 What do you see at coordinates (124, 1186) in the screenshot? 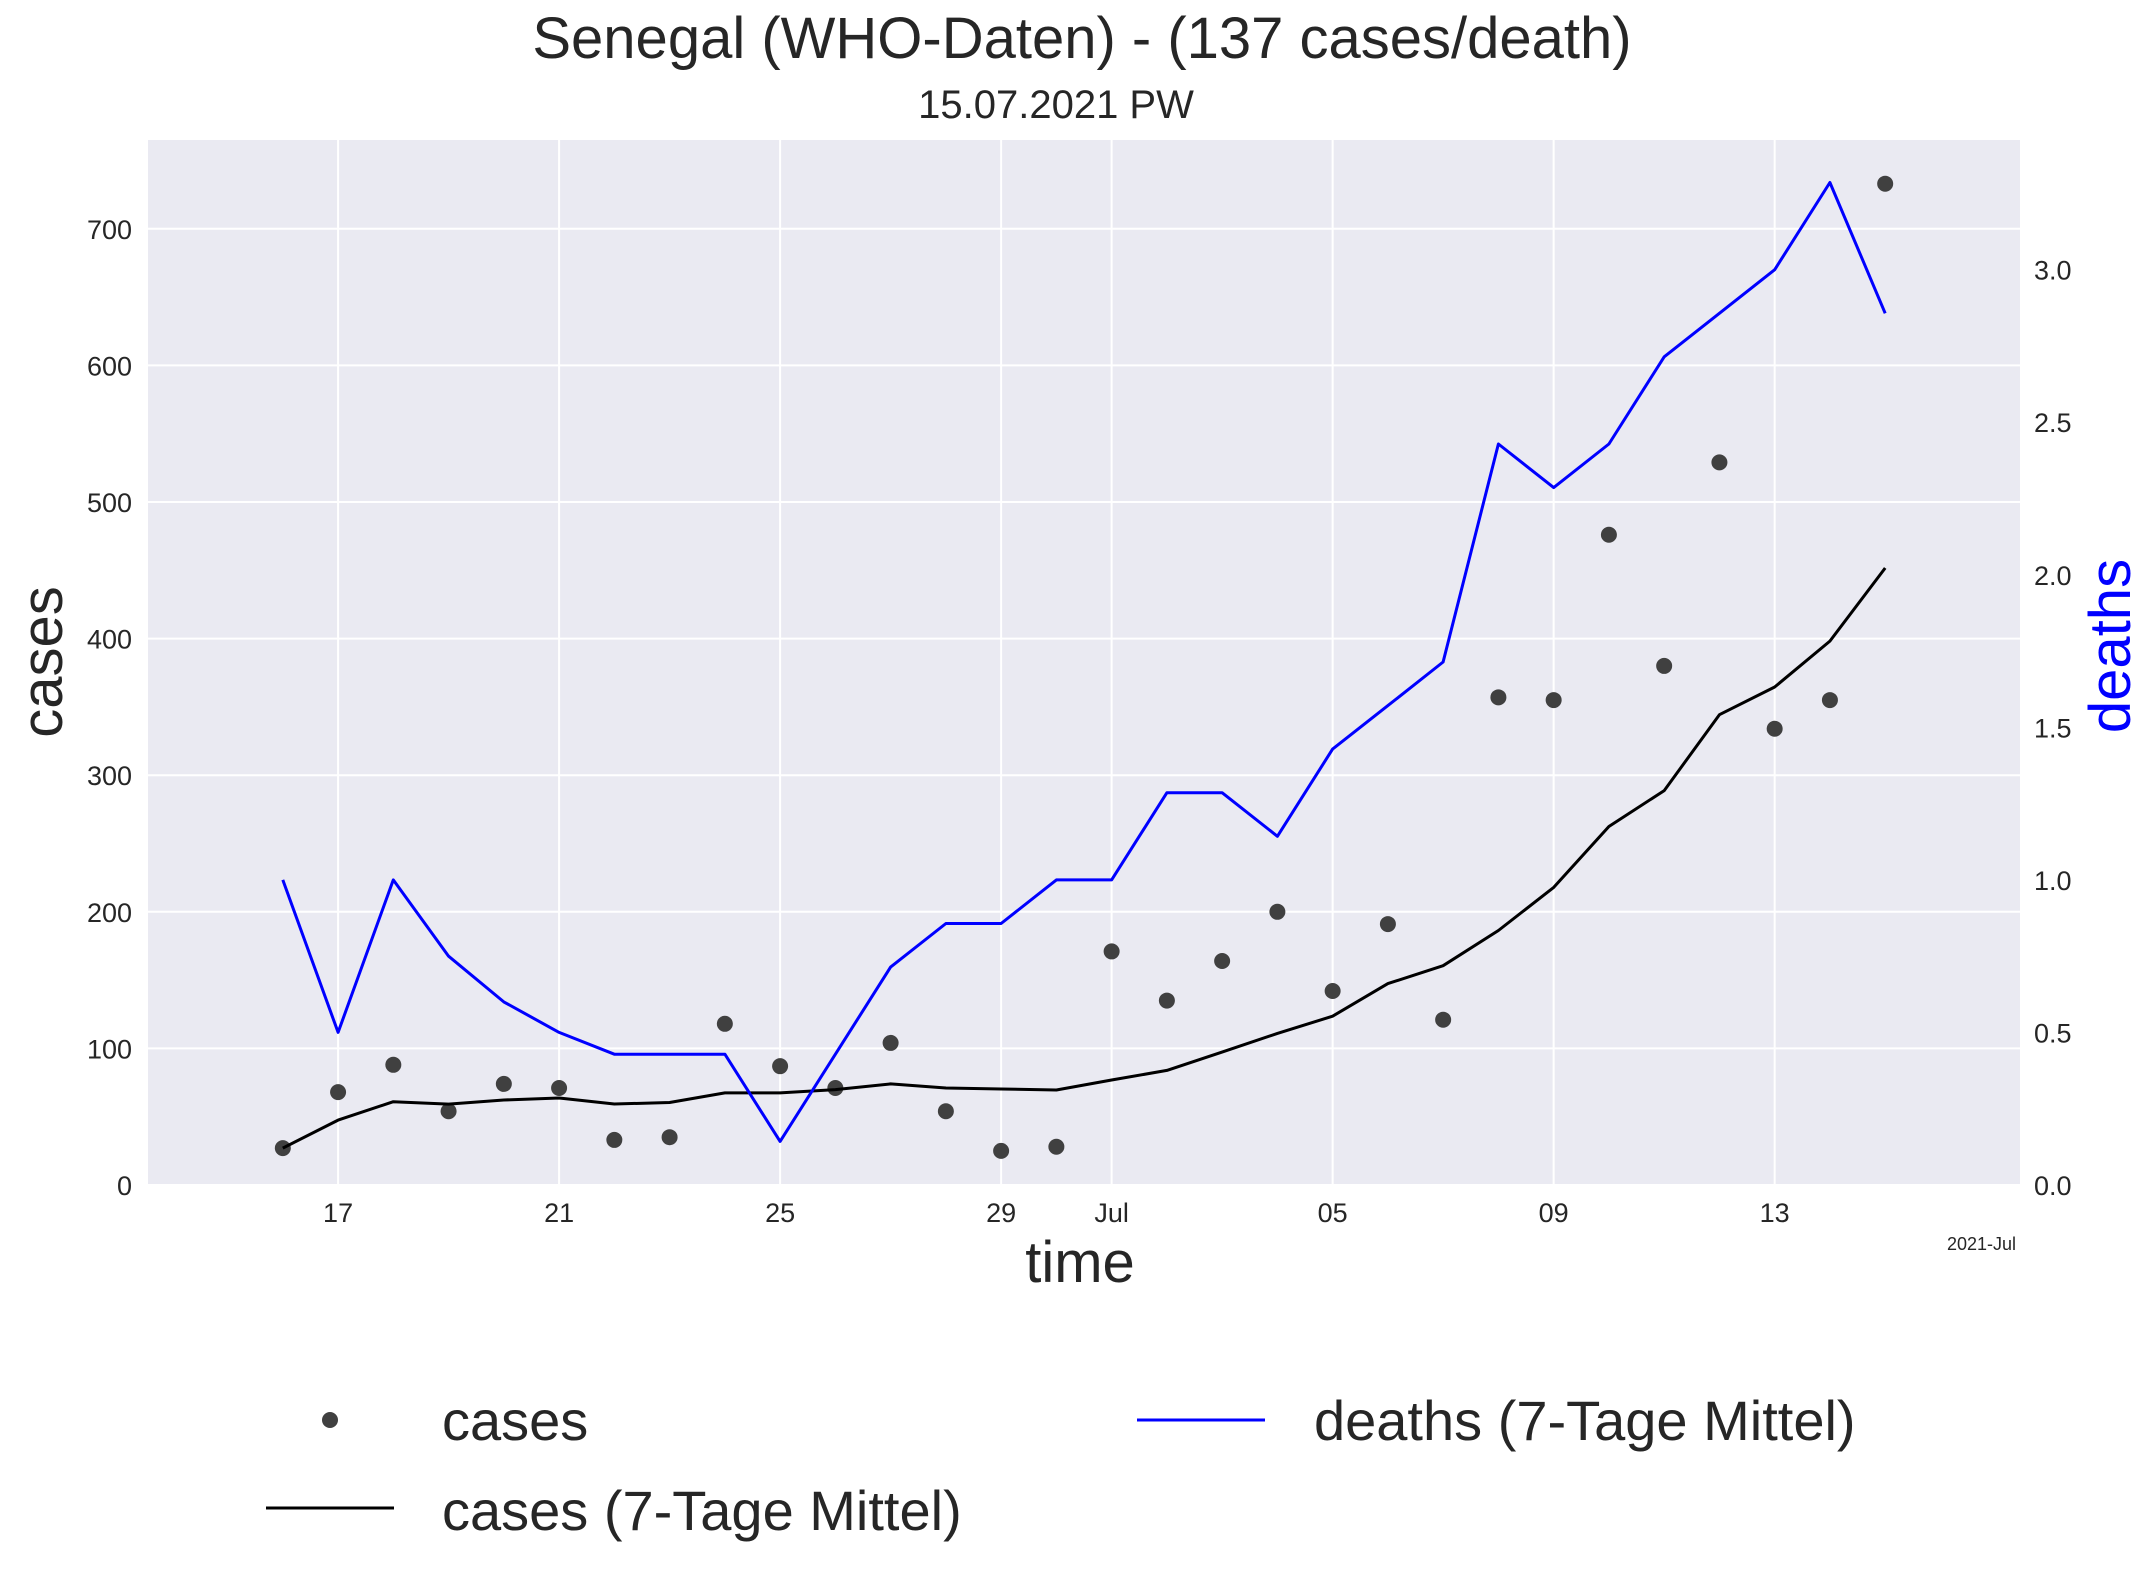
I see `y-tick-label-left: 0` at bounding box center [124, 1186].